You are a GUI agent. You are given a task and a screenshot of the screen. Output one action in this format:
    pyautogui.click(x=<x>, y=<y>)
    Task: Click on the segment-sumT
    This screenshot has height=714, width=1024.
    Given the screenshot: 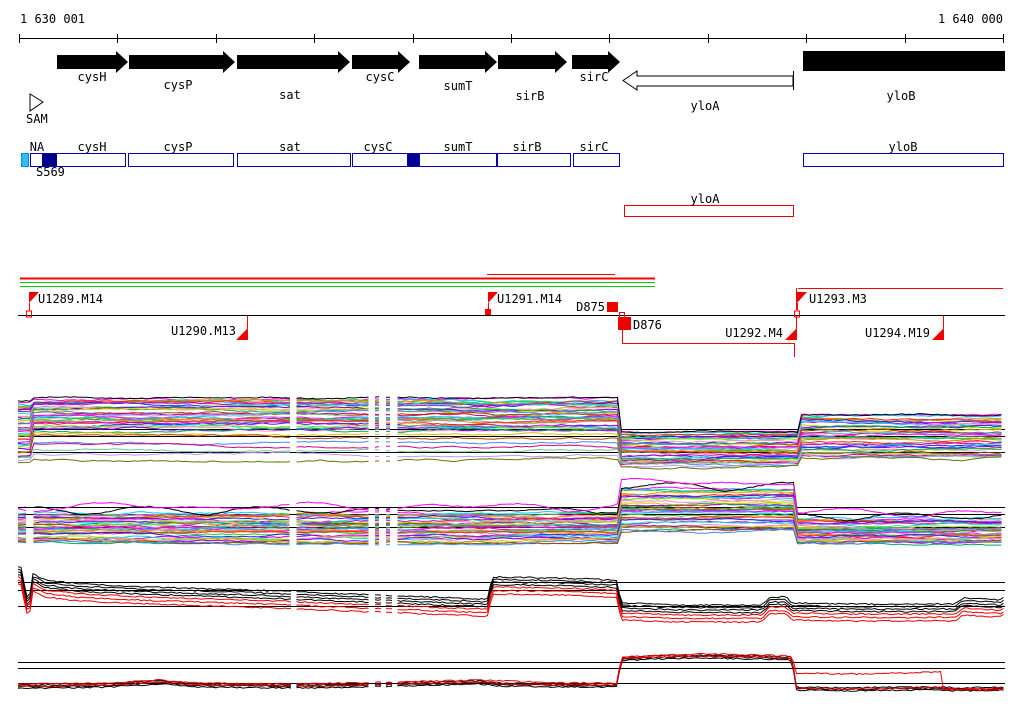 What is the action you would take?
    pyautogui.click(x=458, y=160)
    